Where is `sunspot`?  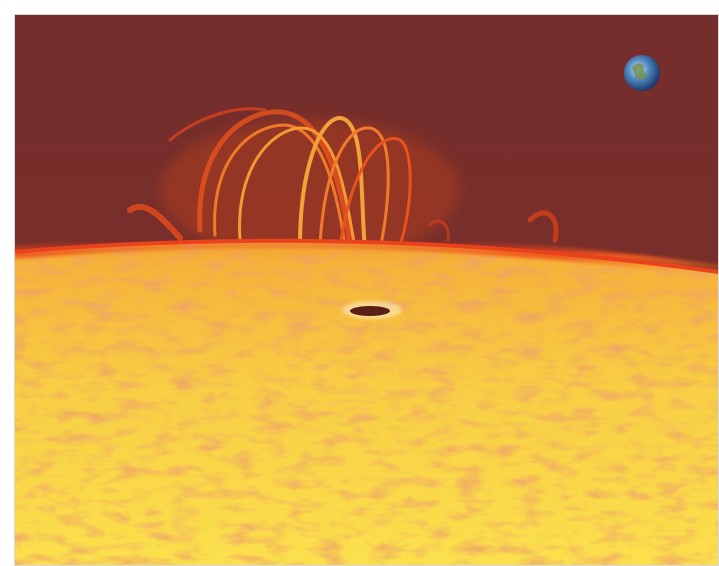
sunspot is located at coordinates (370, 311).